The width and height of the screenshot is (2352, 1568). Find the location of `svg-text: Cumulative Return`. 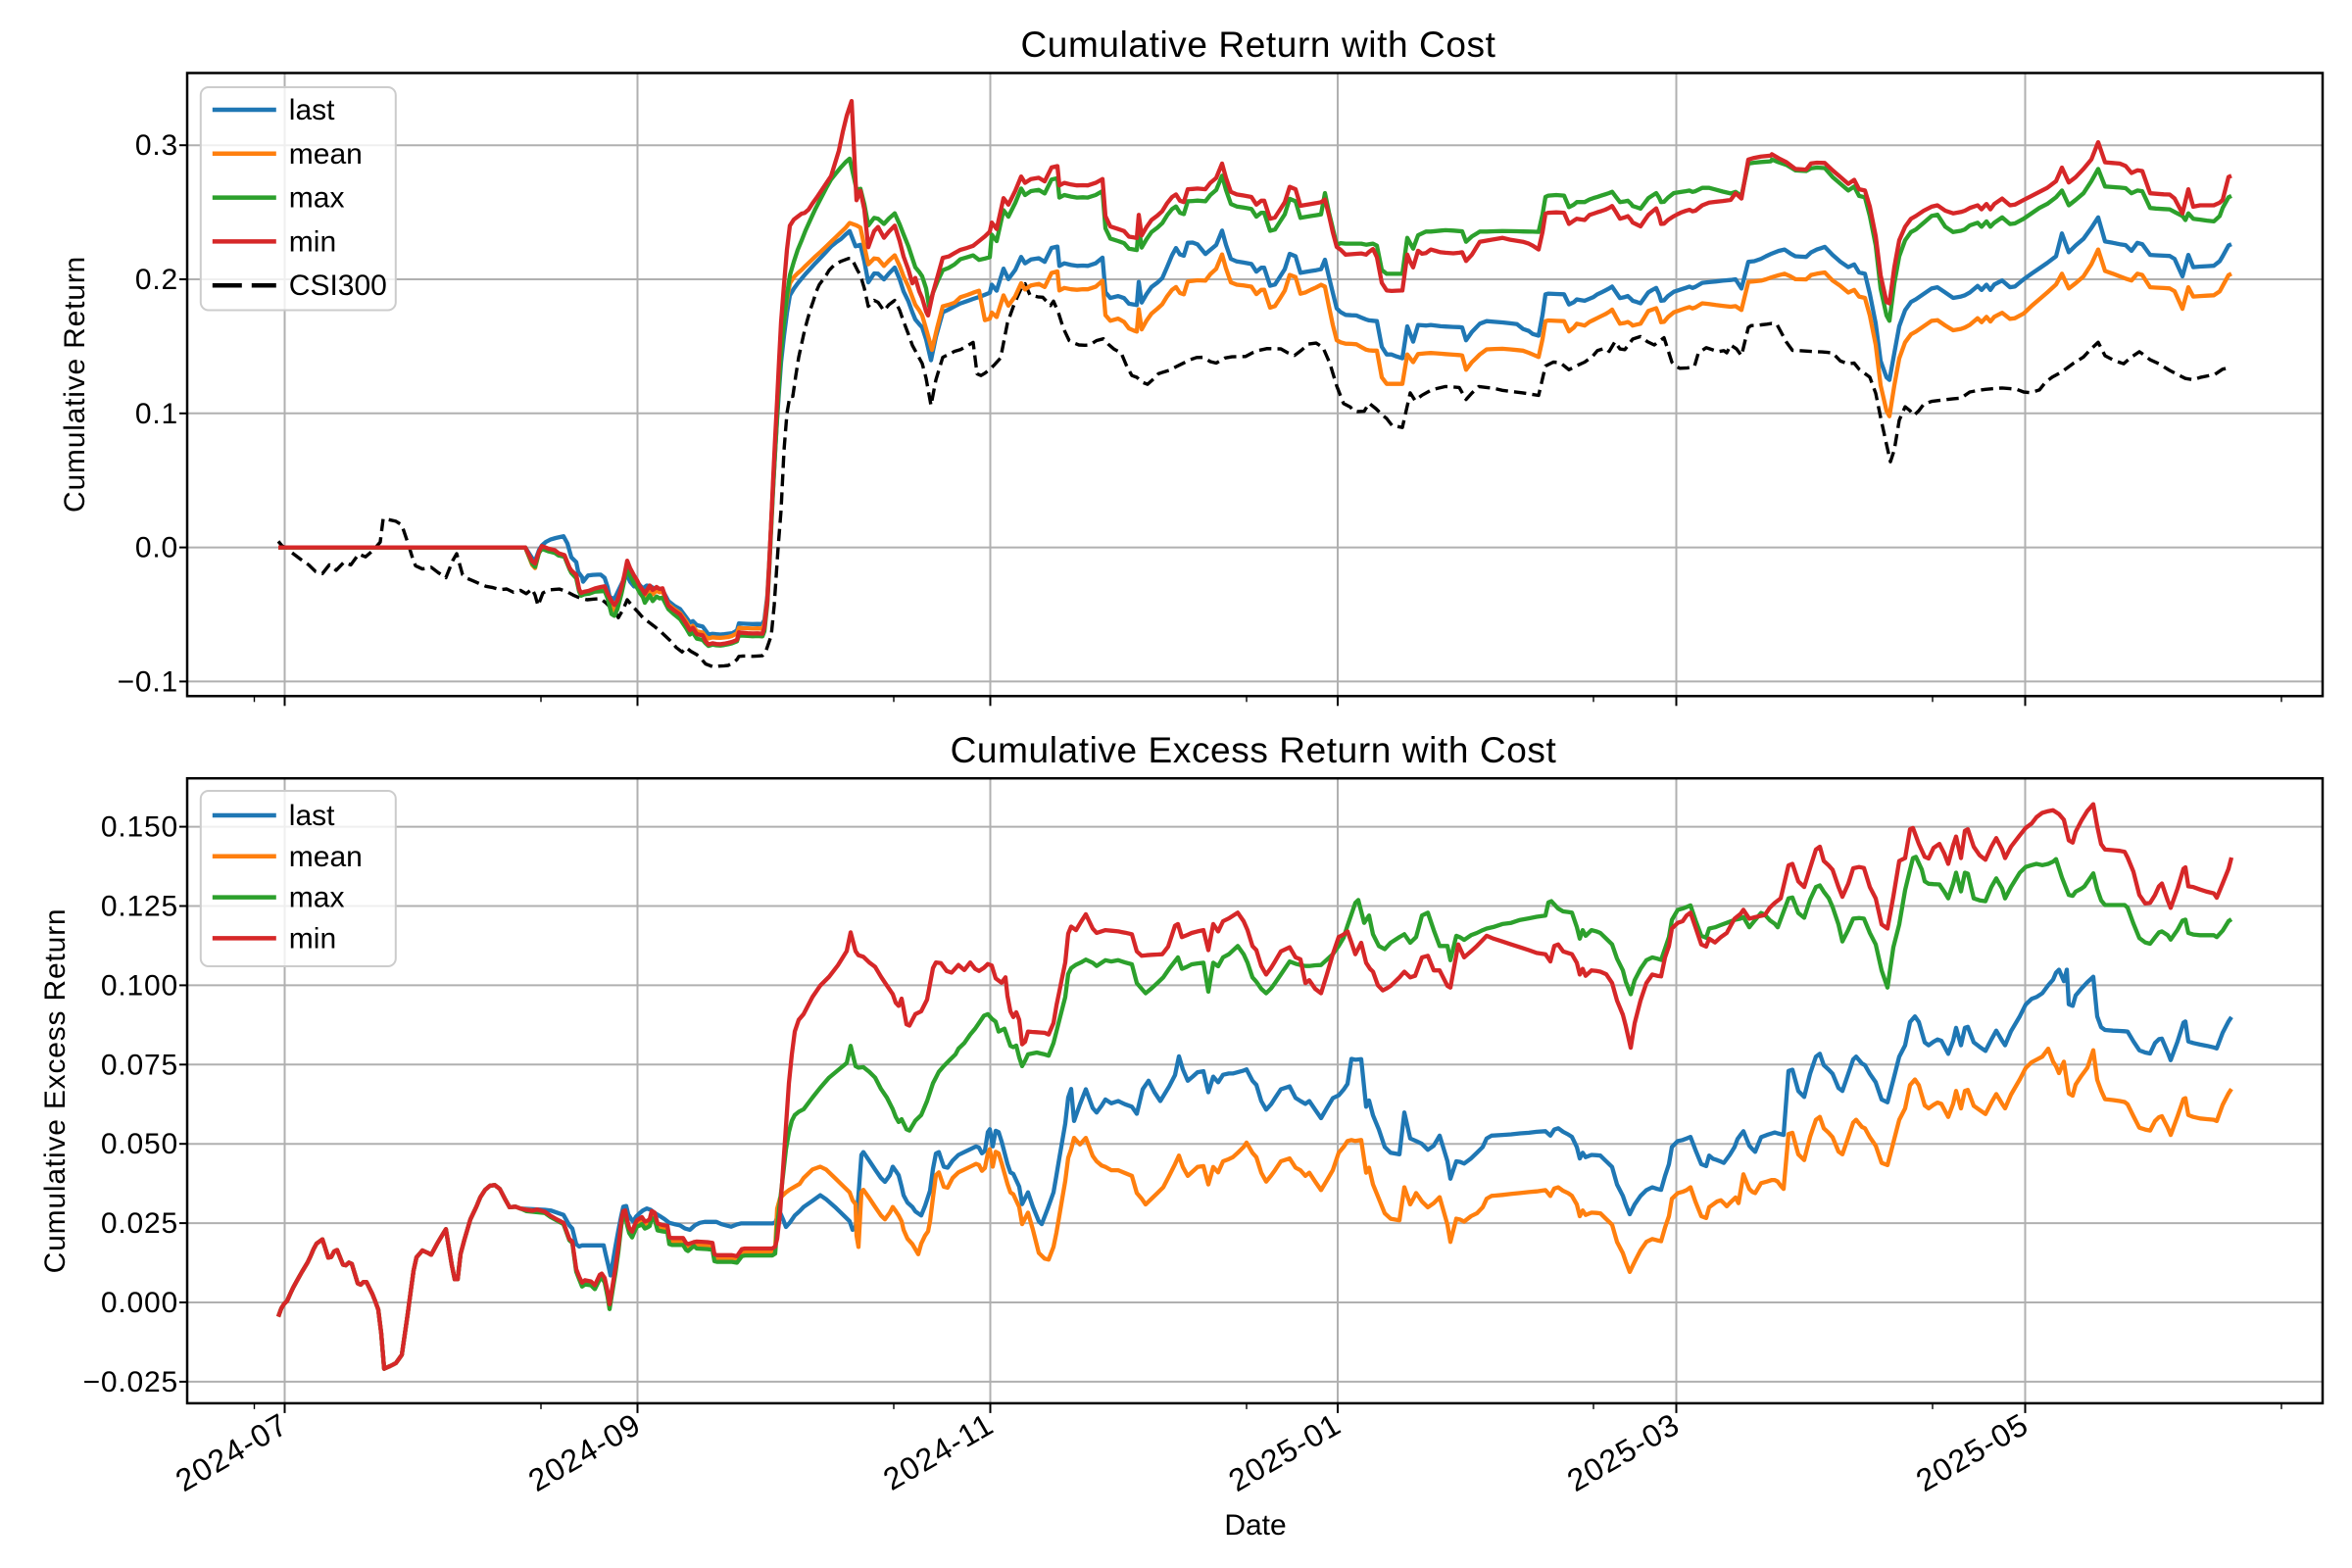

svg-text: Cumulative Return is located at coordinates (75, 384).